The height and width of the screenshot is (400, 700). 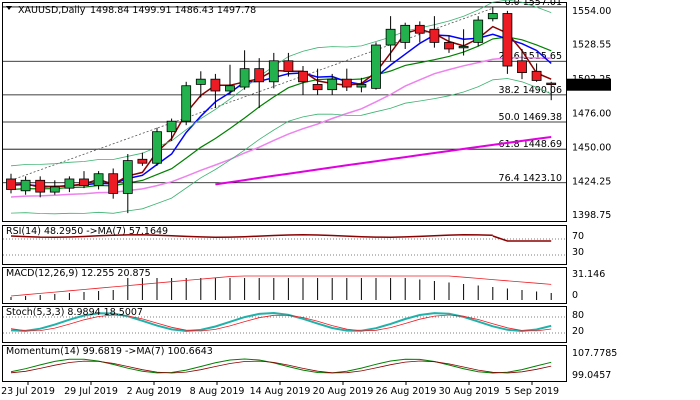 I want to click on stoch-signal, so click(x=281, y=323).